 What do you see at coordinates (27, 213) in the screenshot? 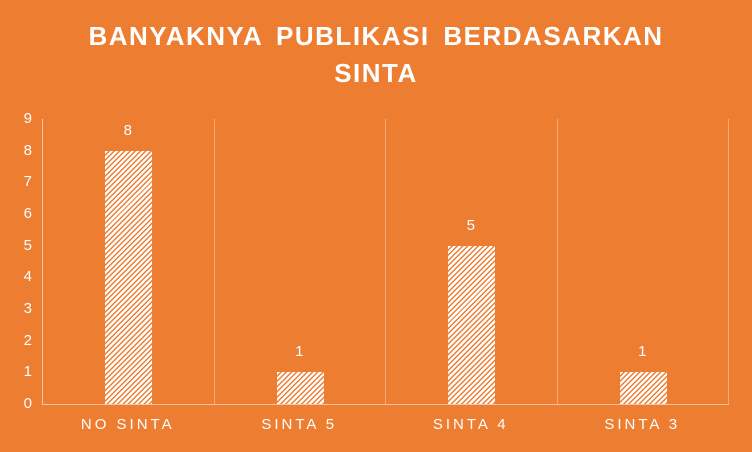
I see `y-axis-tick-label: 6` at bounding box center [27, 213].